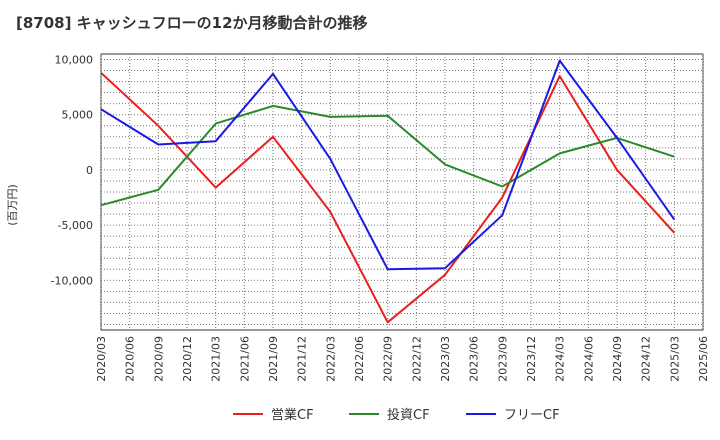  Describe the element at coordinates (416, 359) in the screenshot. I see `x-tick-label: 2022/12` at that location.